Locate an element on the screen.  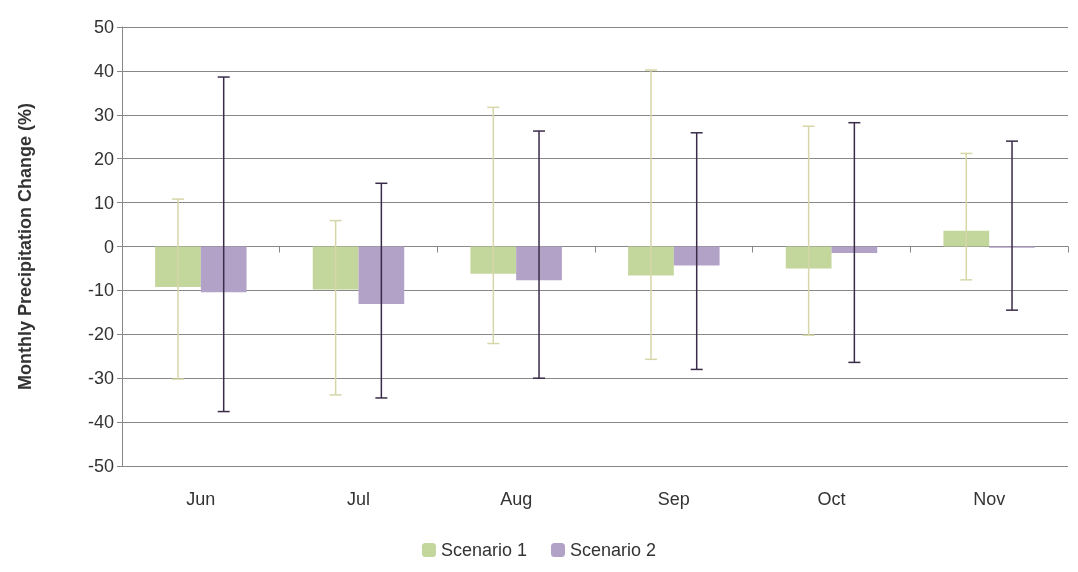
y-tick-label: -50 is located at coordinates (100, 466).